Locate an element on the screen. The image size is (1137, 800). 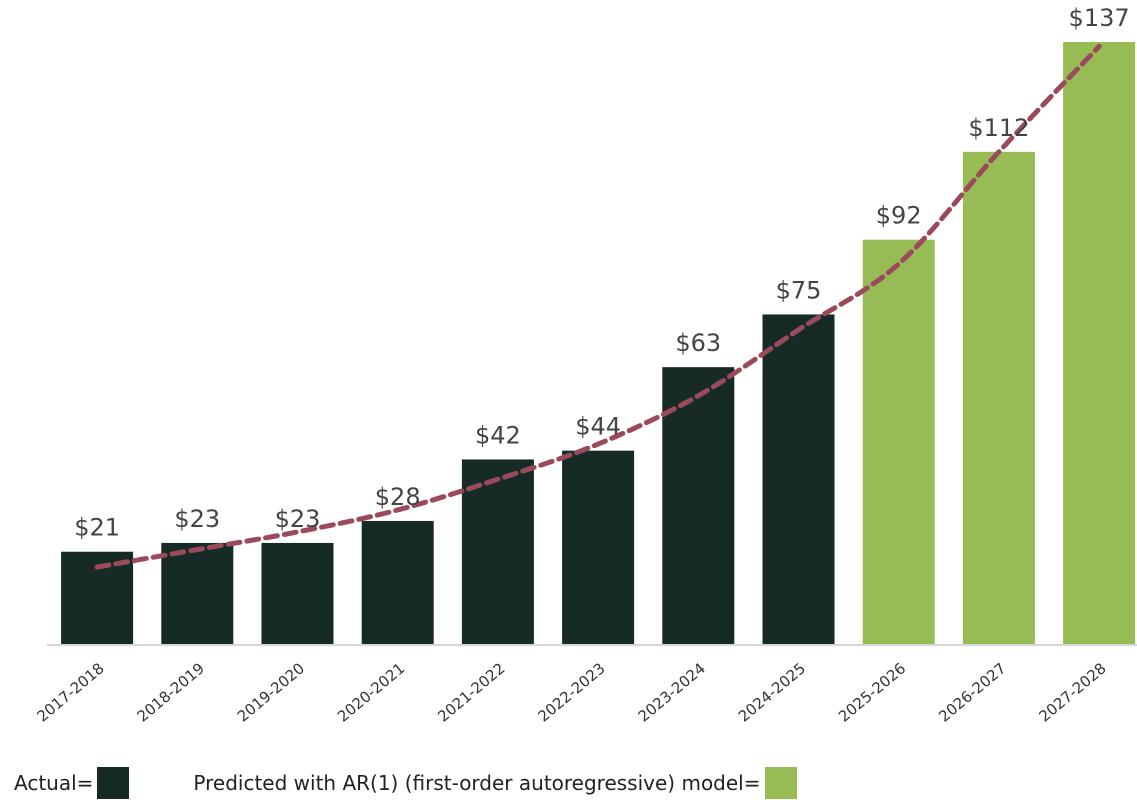
legend-predicted-swatch is located at coordinates (780, 783).